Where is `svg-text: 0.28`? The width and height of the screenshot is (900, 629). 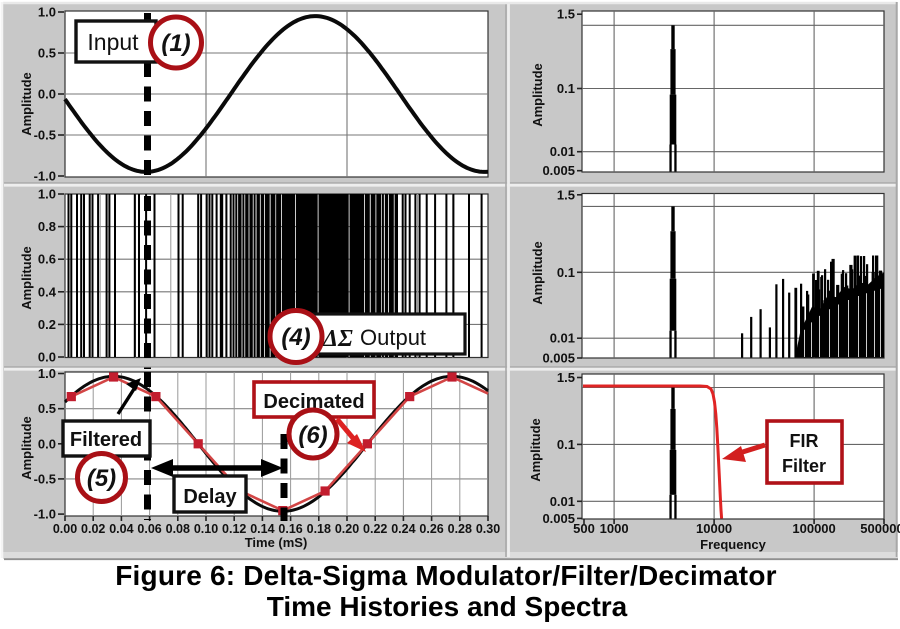
svg-text: 0.28 is located at coordinates (460, 529).